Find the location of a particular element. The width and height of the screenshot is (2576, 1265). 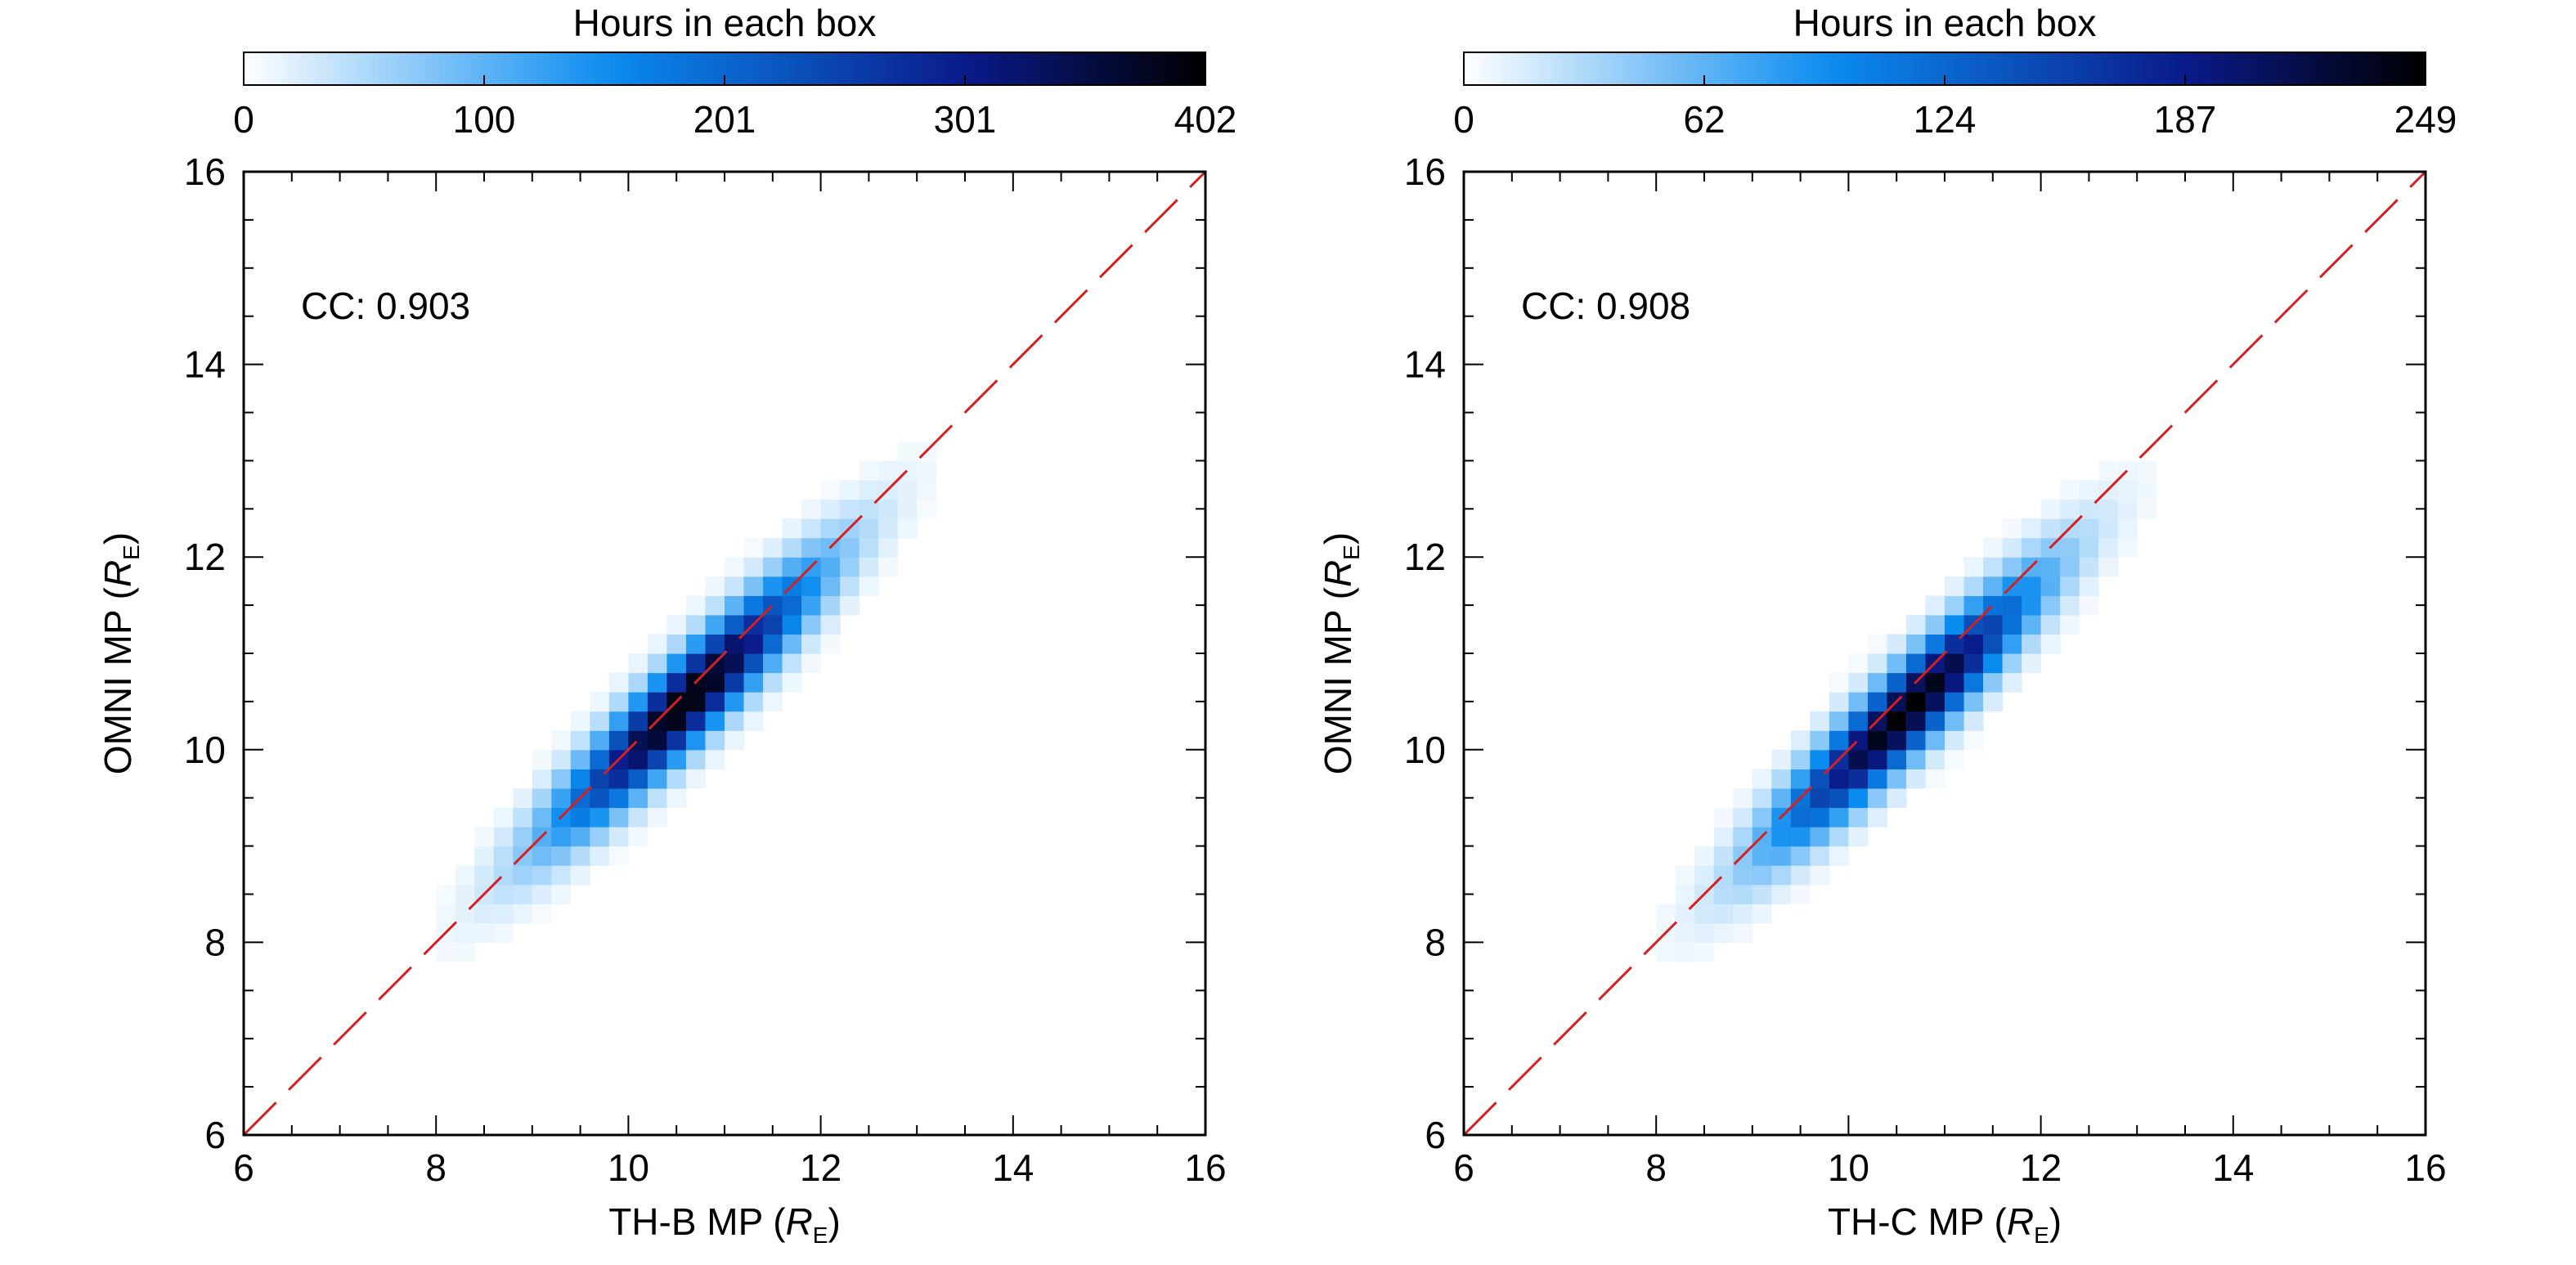

y-tick-label: 16 is located at coordinates (1425, 171).